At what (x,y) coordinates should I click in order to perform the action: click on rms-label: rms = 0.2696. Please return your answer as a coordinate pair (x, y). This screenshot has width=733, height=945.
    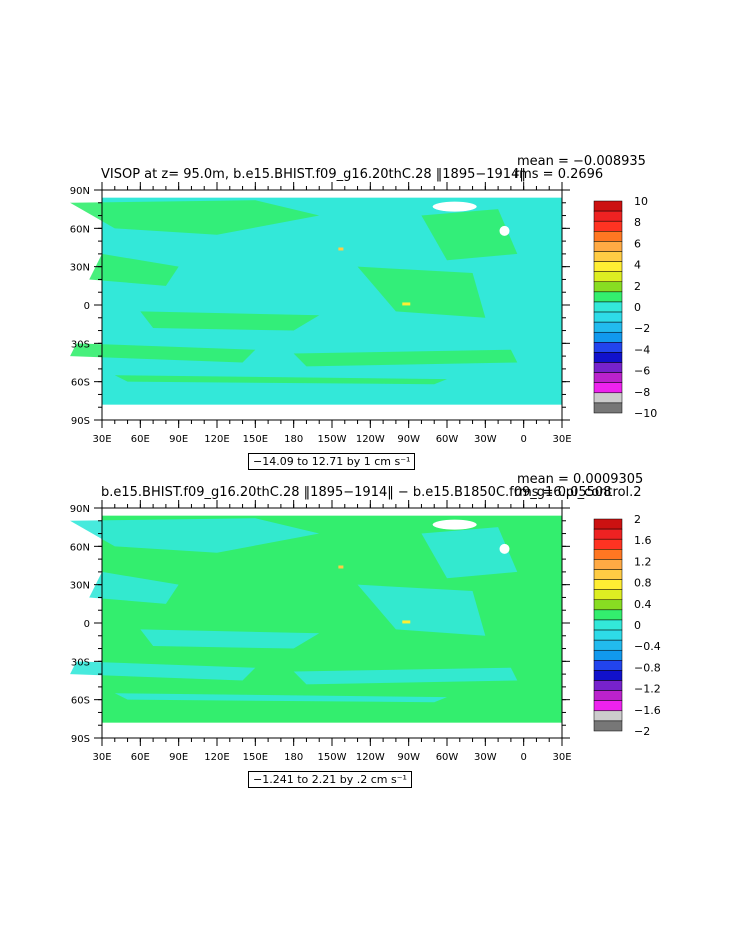
    Looking at the image, I should click on (559, 174).